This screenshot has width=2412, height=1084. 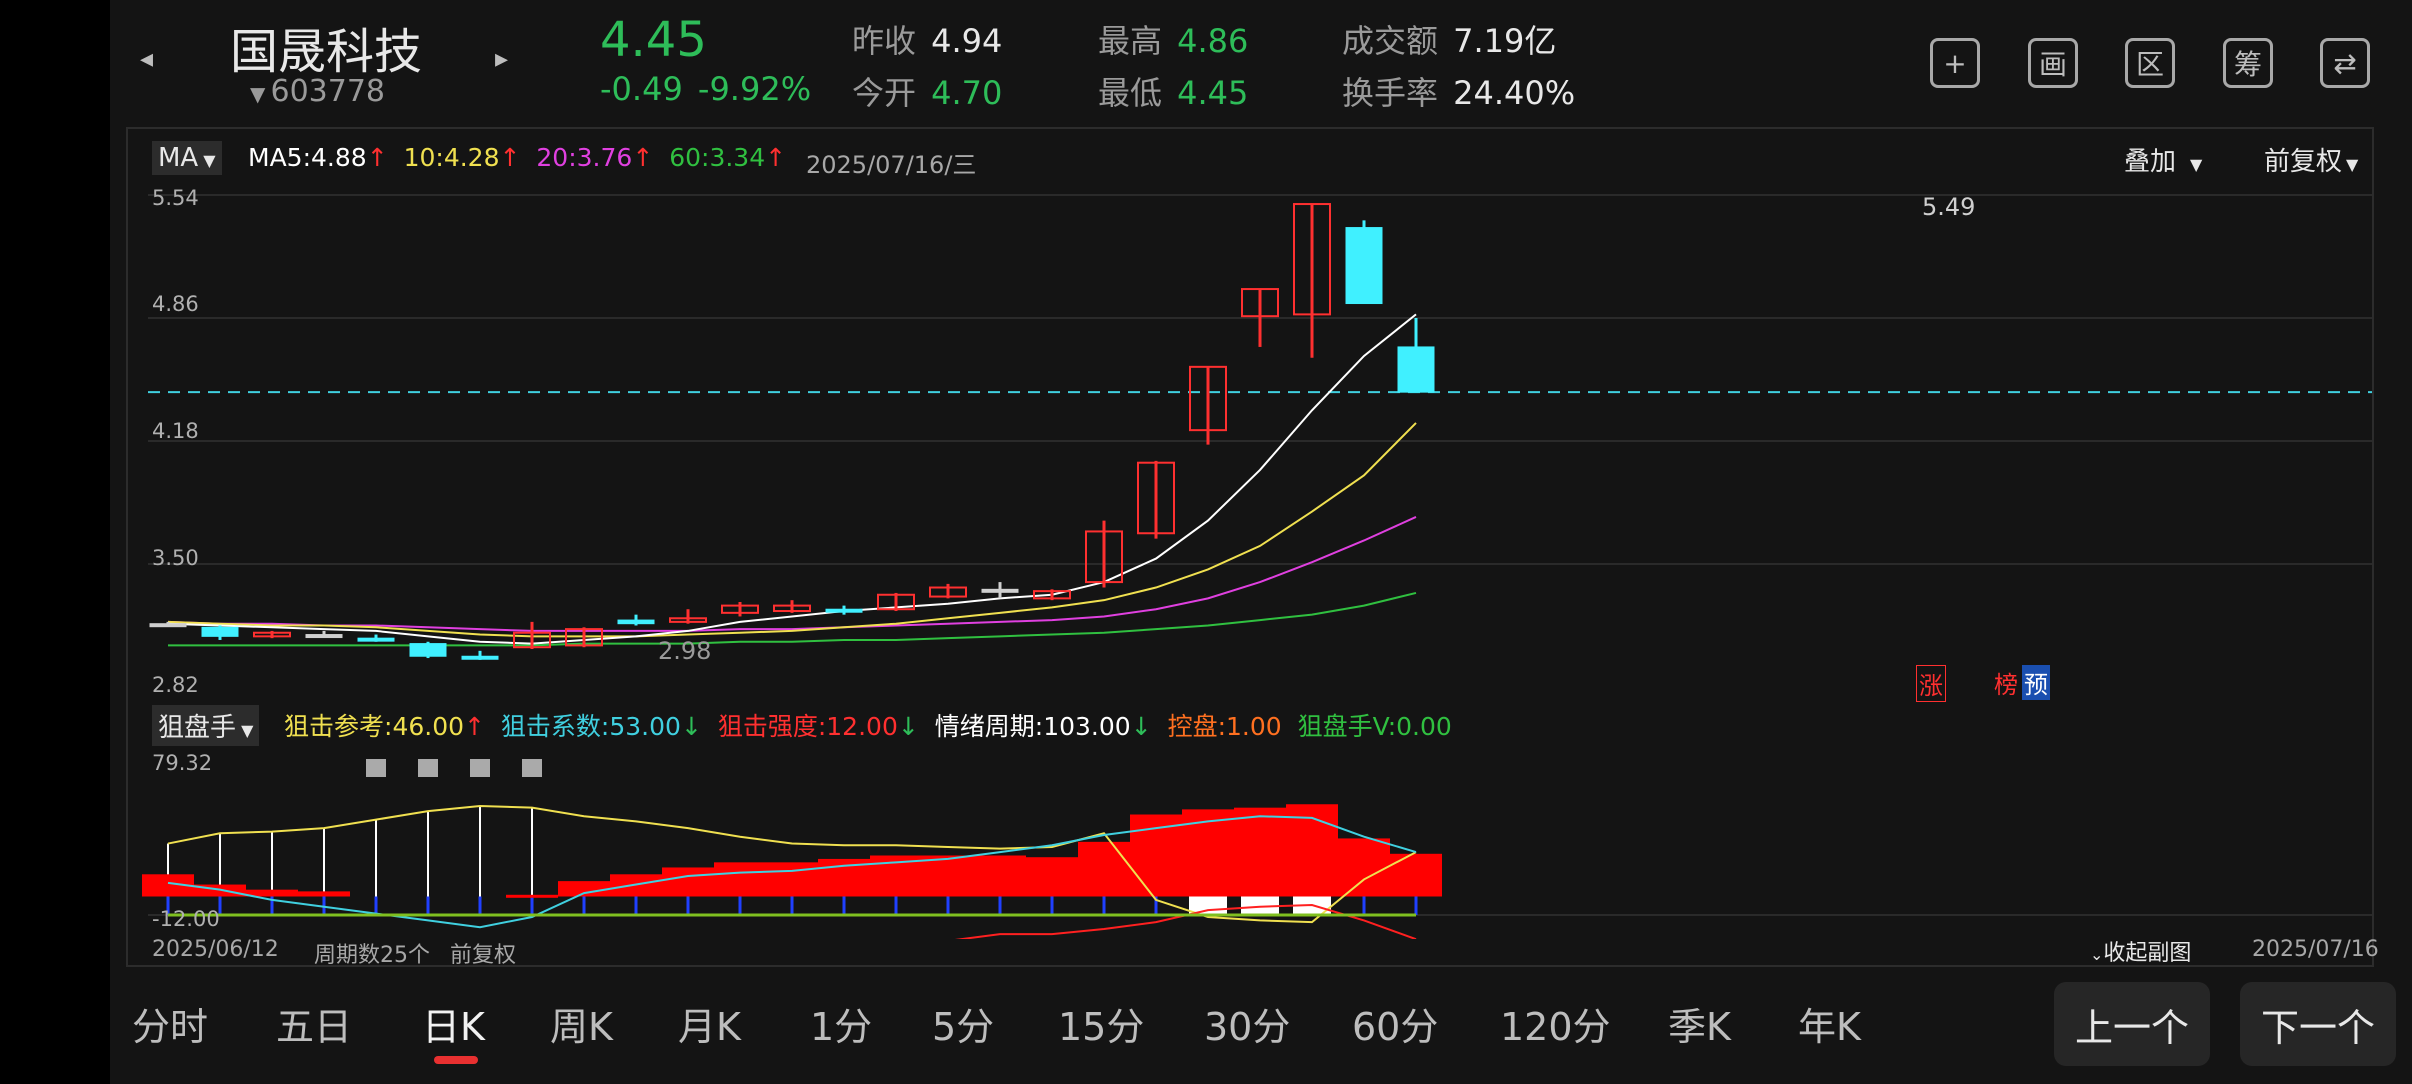 I want to click on tab-fenshi: 分时, so click(x=170, y=1027).